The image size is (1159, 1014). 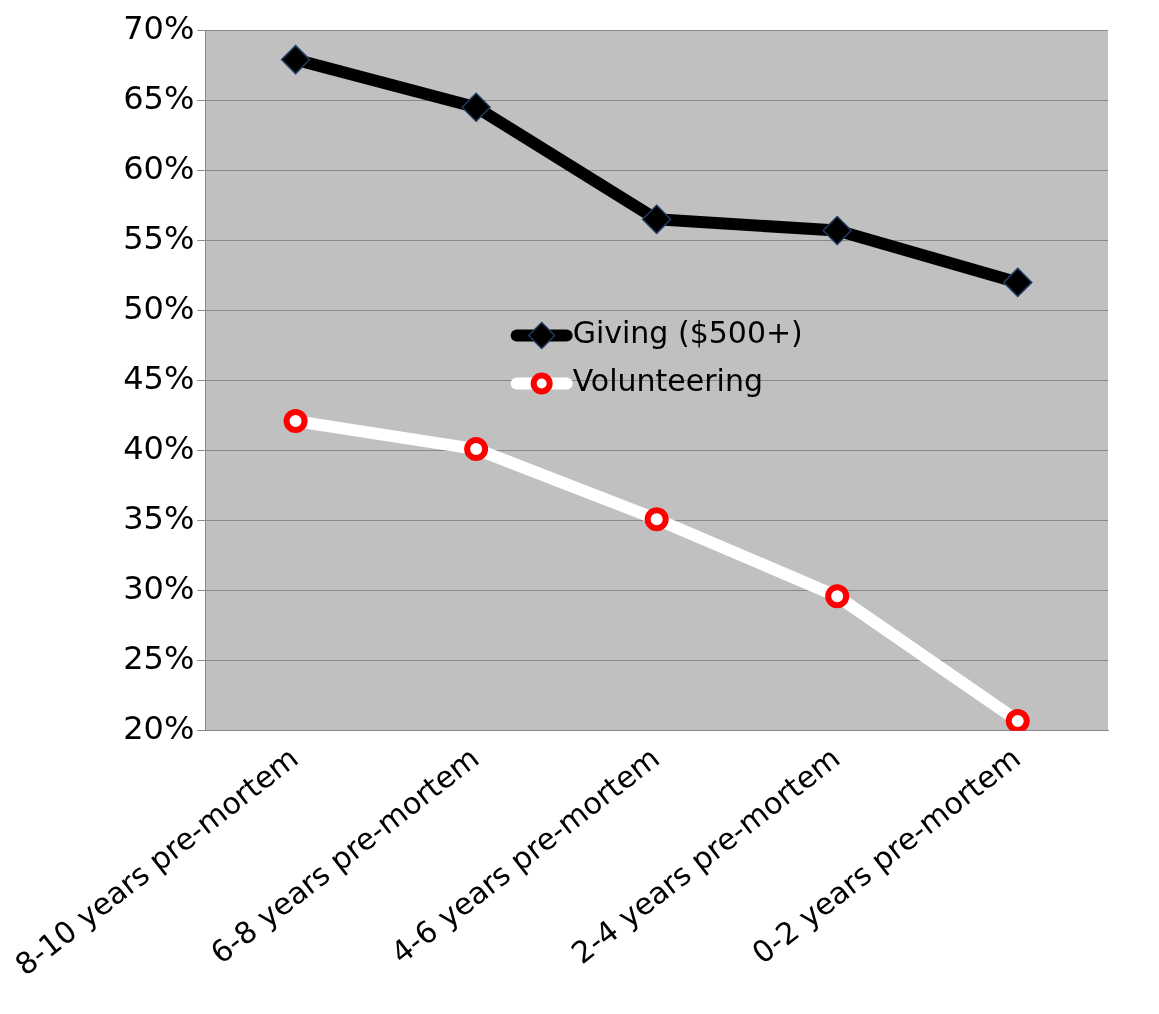 What do you see at coordinates (159, 447) in the screenshot?
I see `y-tick-label: 40%` at bounding box center [159, 447].